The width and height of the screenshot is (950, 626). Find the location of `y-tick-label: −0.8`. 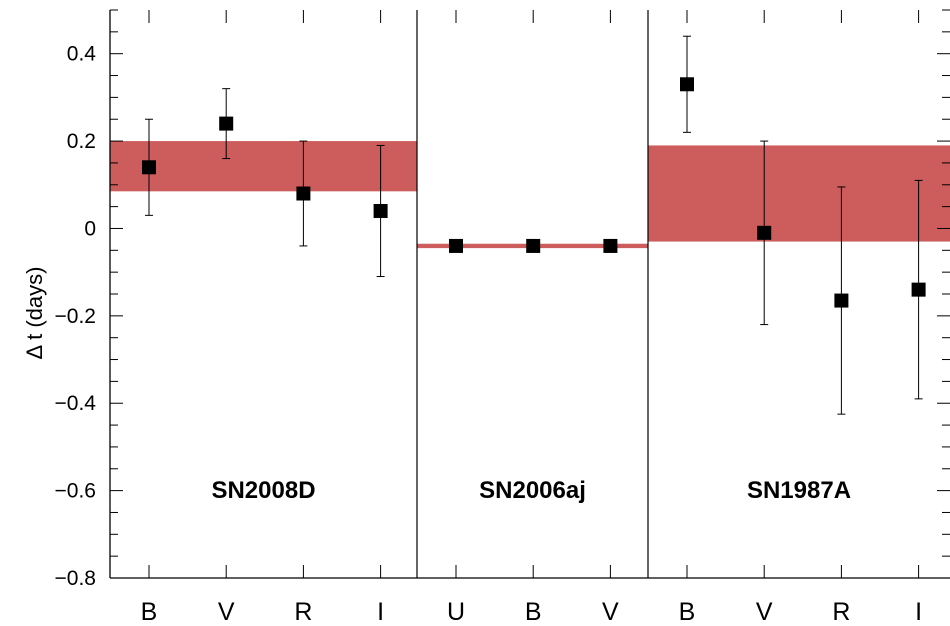

y-tick-label: −0.8 is located at coordinates (75, 578).